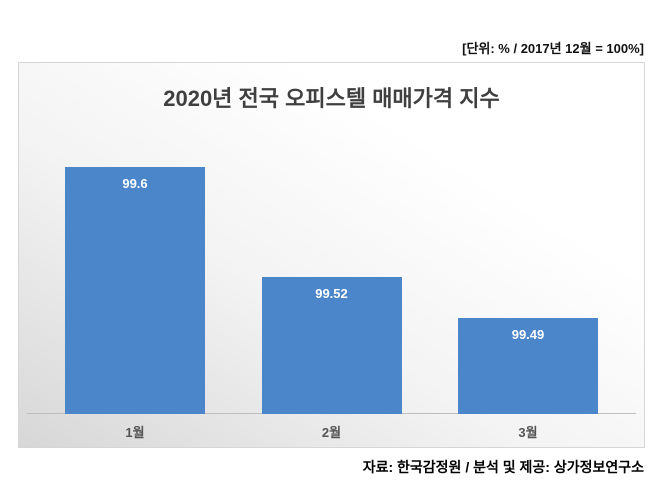 Image resolution: width=660 pixels, height=491 pixels. I want to click on x-tick-label: 2월, so click(331, 432).